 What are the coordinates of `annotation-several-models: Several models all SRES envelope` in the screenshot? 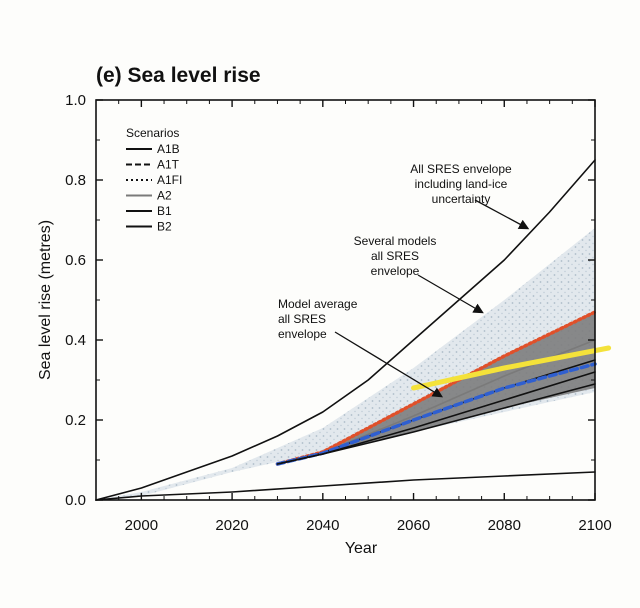 It's located at (395, 256).